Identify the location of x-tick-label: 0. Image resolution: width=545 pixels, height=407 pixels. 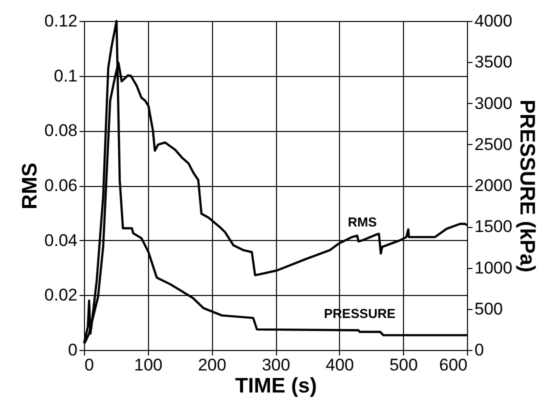
(89, 365).